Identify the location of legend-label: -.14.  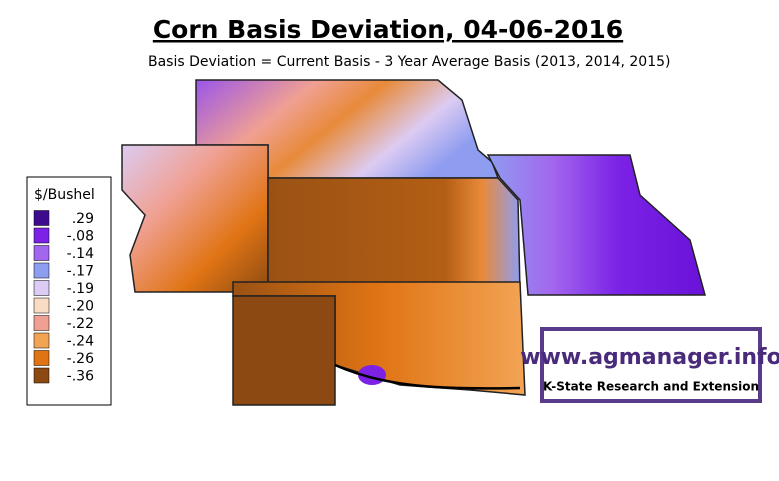
(80, 254).